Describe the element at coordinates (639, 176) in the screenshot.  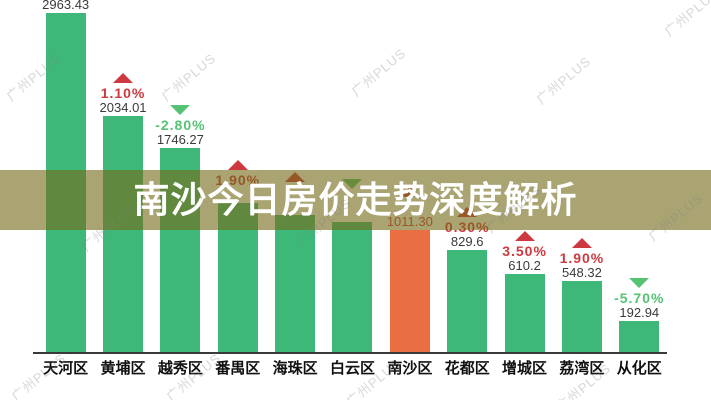
I see `bar-group-从化区: -5.70% 192.94` at that location.